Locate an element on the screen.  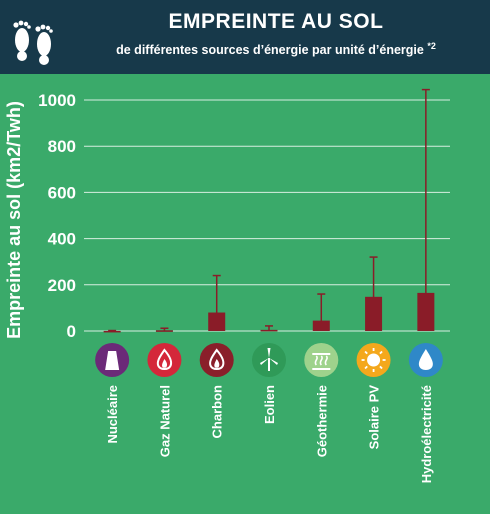
y-tick-label: 600 is located at coordinates (62, 192).